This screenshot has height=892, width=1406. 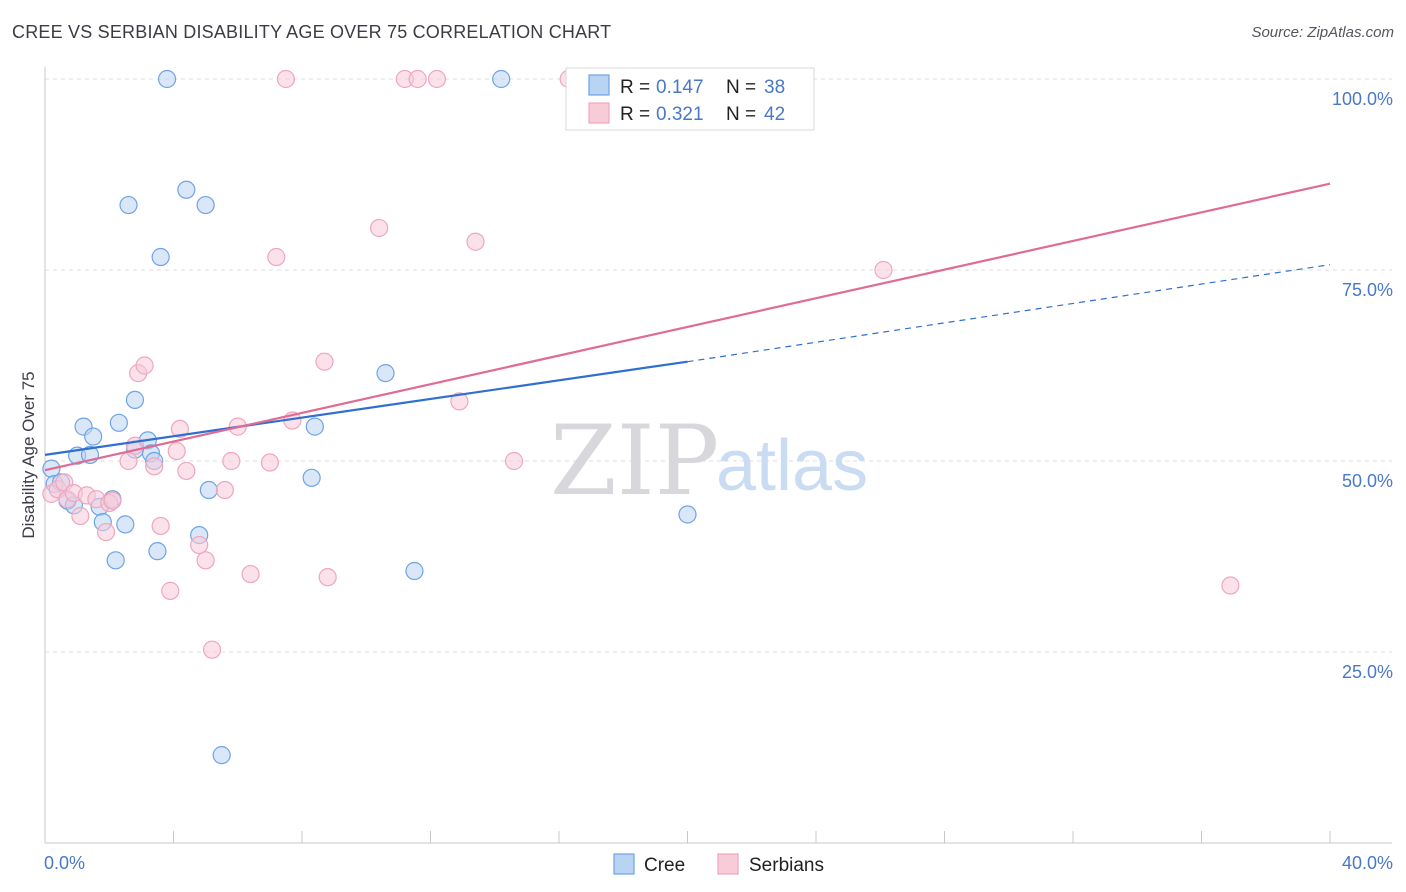 I want to click on legend-n-value-cree: 38, so click(x=774, y=87).